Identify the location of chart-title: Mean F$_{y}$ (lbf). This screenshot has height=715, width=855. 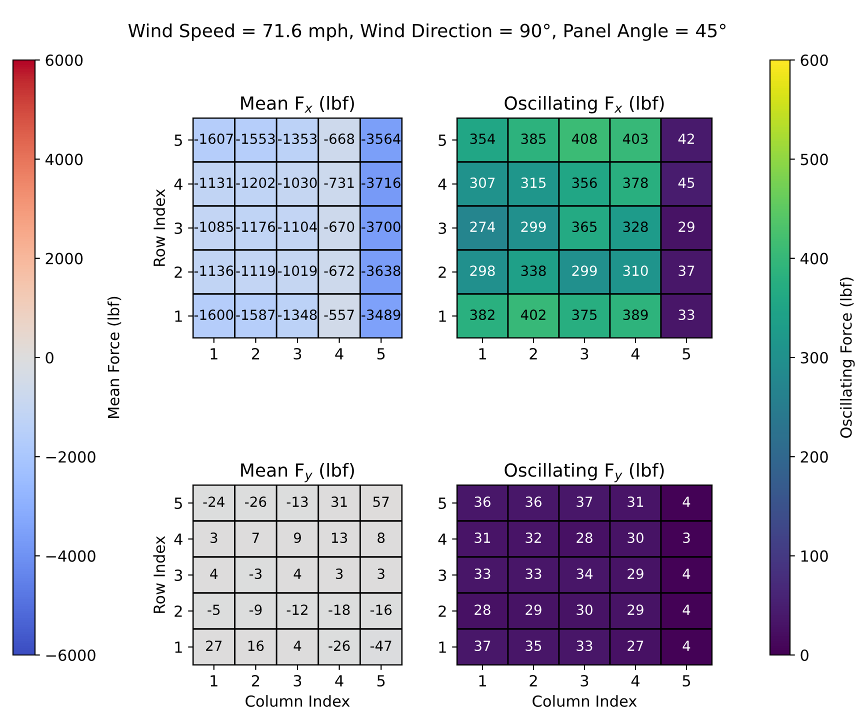
(297, 472).